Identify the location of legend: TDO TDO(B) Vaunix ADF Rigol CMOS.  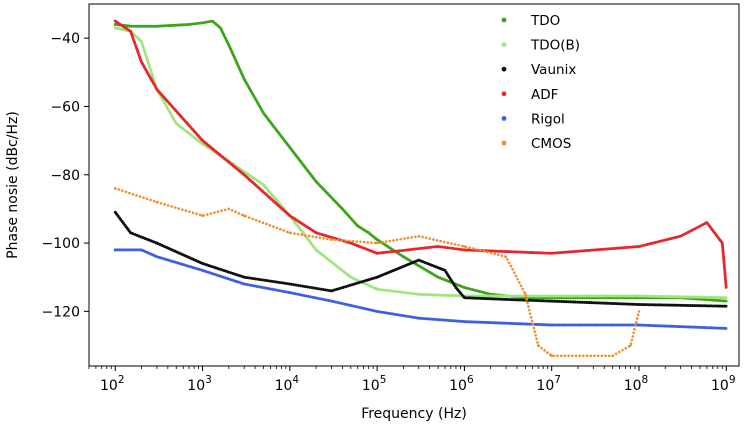
(540, 82).